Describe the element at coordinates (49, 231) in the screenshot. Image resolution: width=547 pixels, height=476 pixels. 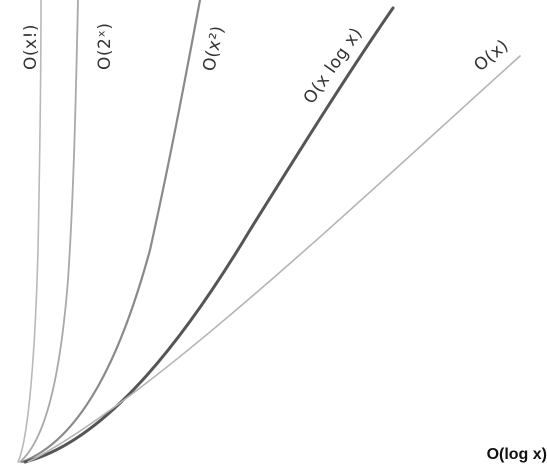
I see `curve-exponential` at that location.